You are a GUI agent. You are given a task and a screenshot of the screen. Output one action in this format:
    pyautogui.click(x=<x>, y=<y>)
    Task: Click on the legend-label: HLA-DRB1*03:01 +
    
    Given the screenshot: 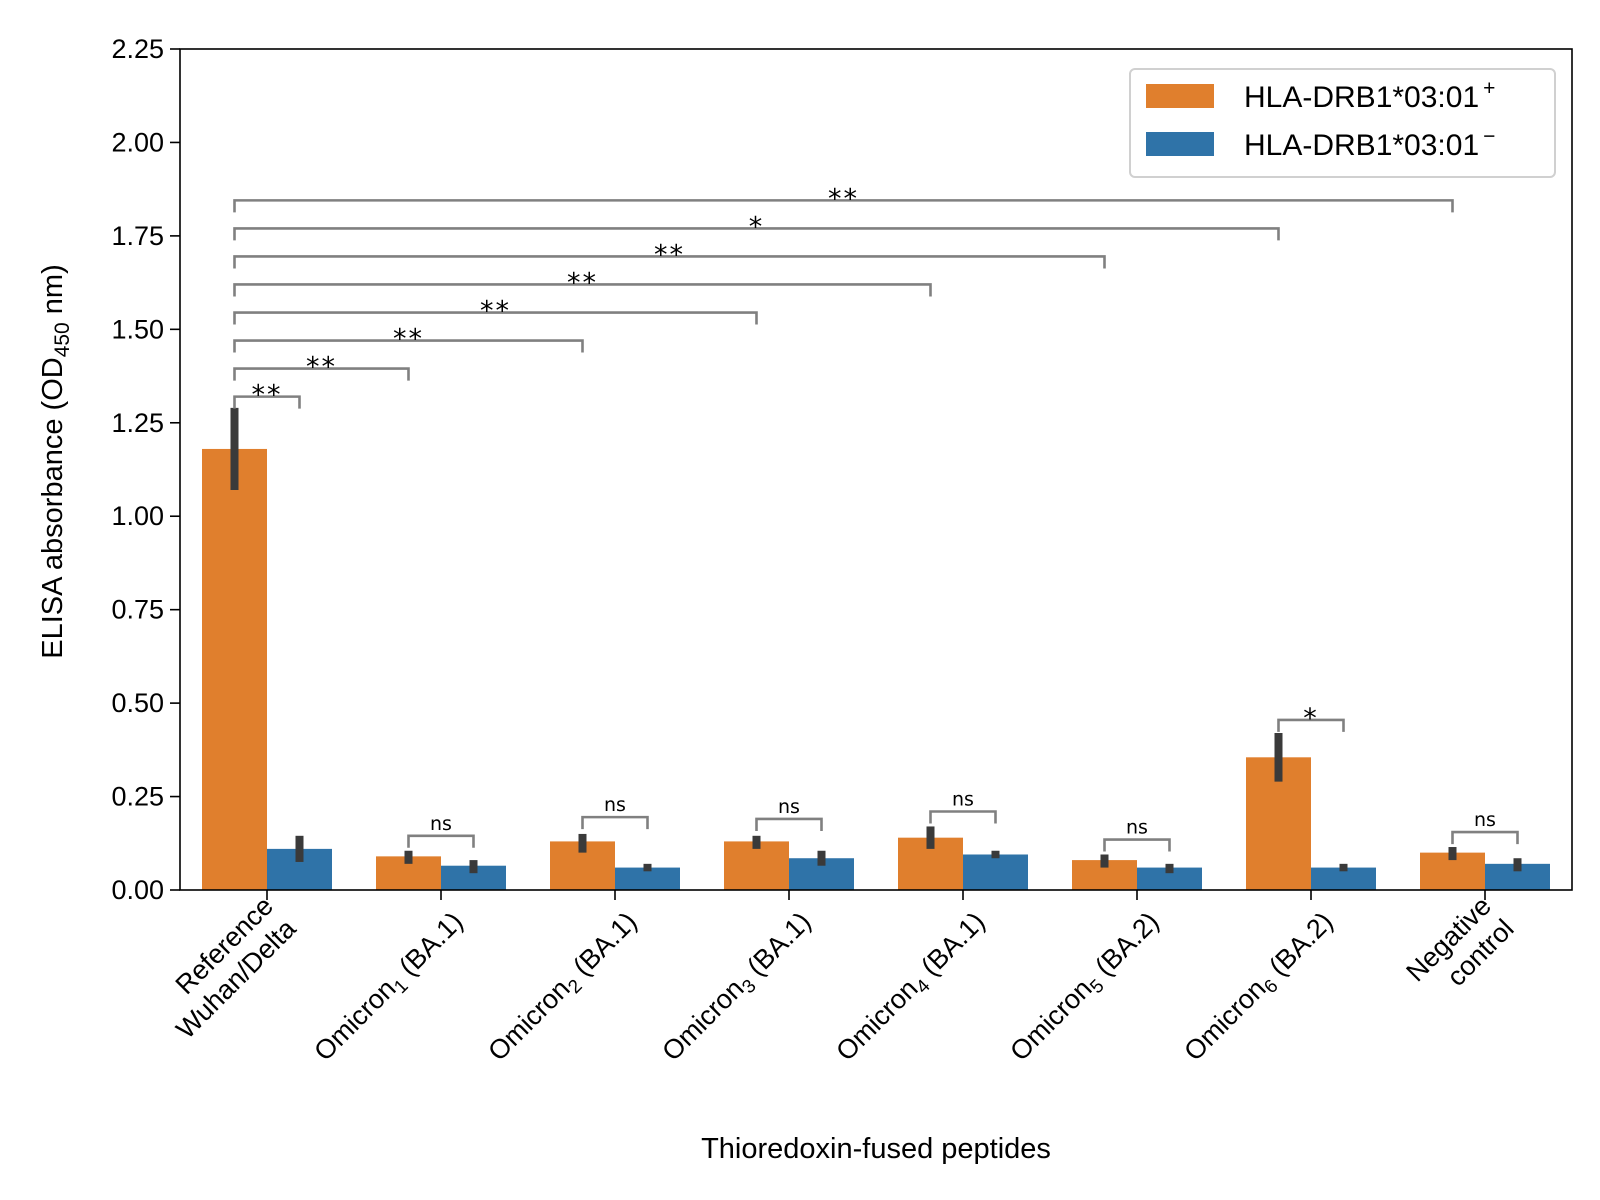 What is the action you would take?
    pyautogui.click(x=1369, y=95)
    